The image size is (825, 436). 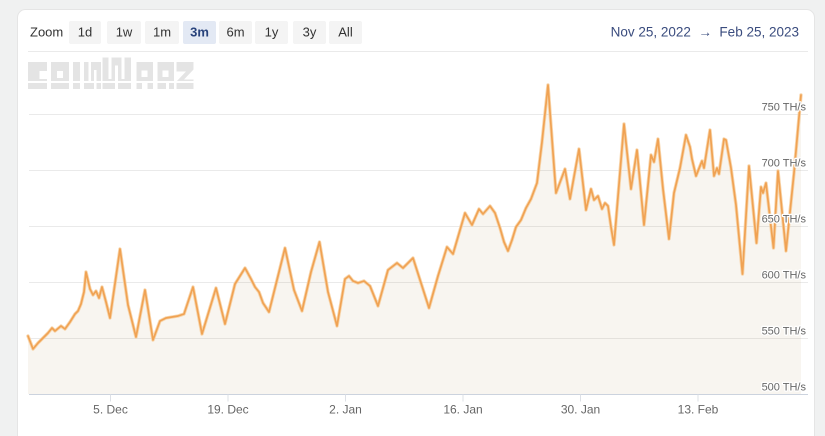 I want to click on svg-text: 1d, so click(x=85, y=32).